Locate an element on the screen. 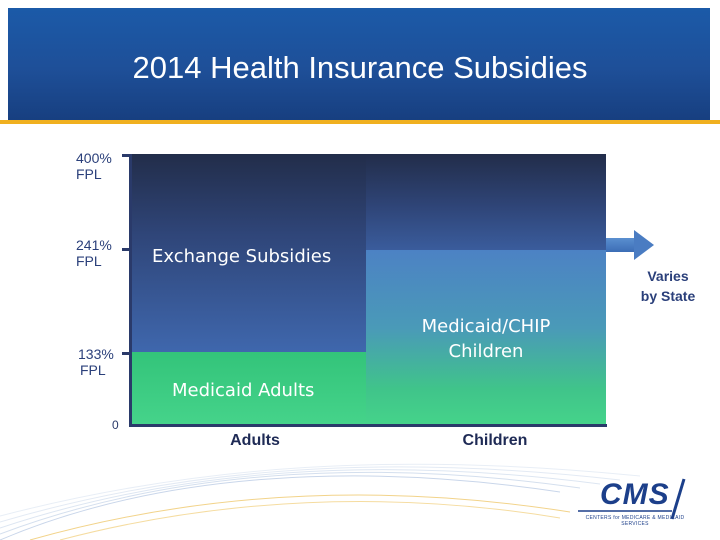 This screenshot has height=540, width=720. category-label-children: Children is located at coordinates (495, 440).